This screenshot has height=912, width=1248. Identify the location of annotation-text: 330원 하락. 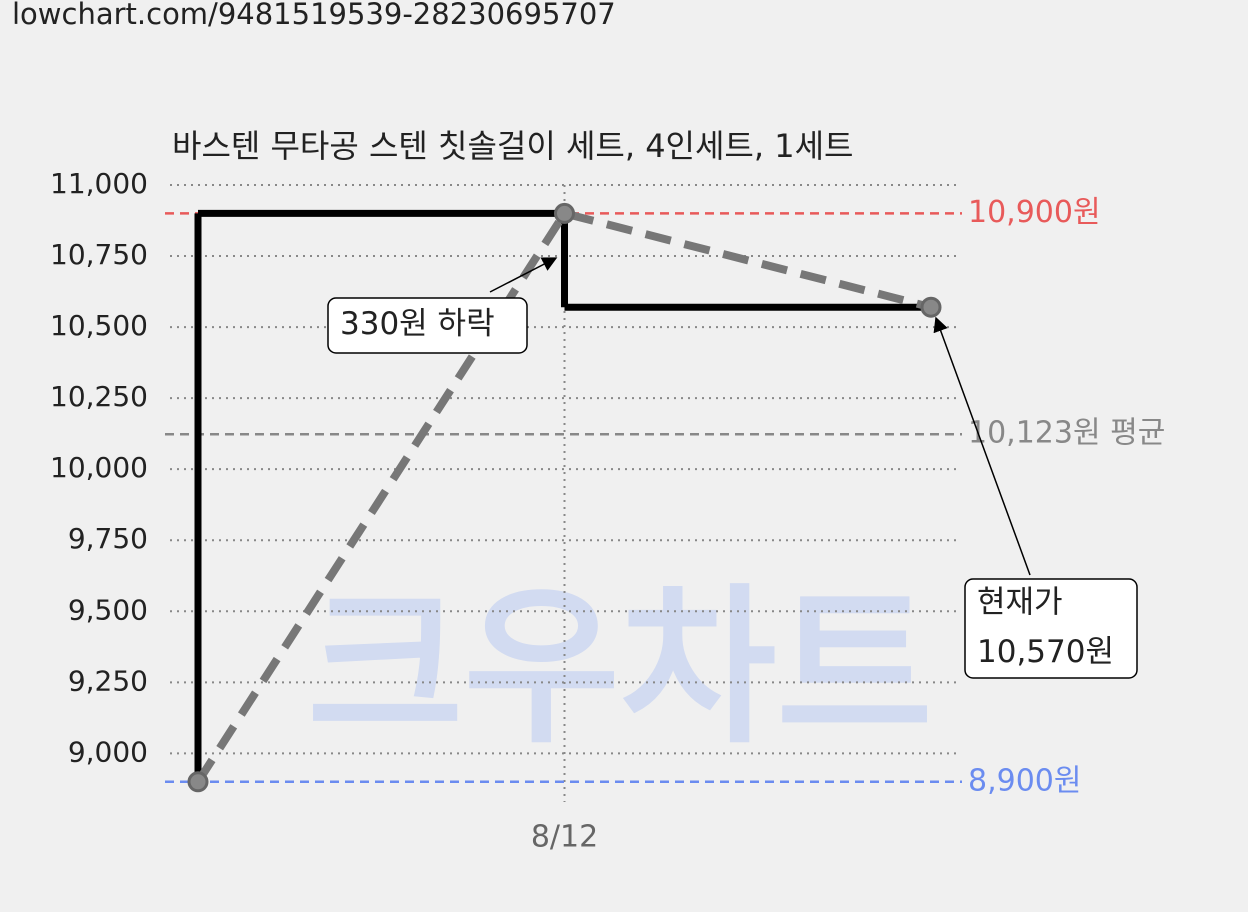
(417, 324).